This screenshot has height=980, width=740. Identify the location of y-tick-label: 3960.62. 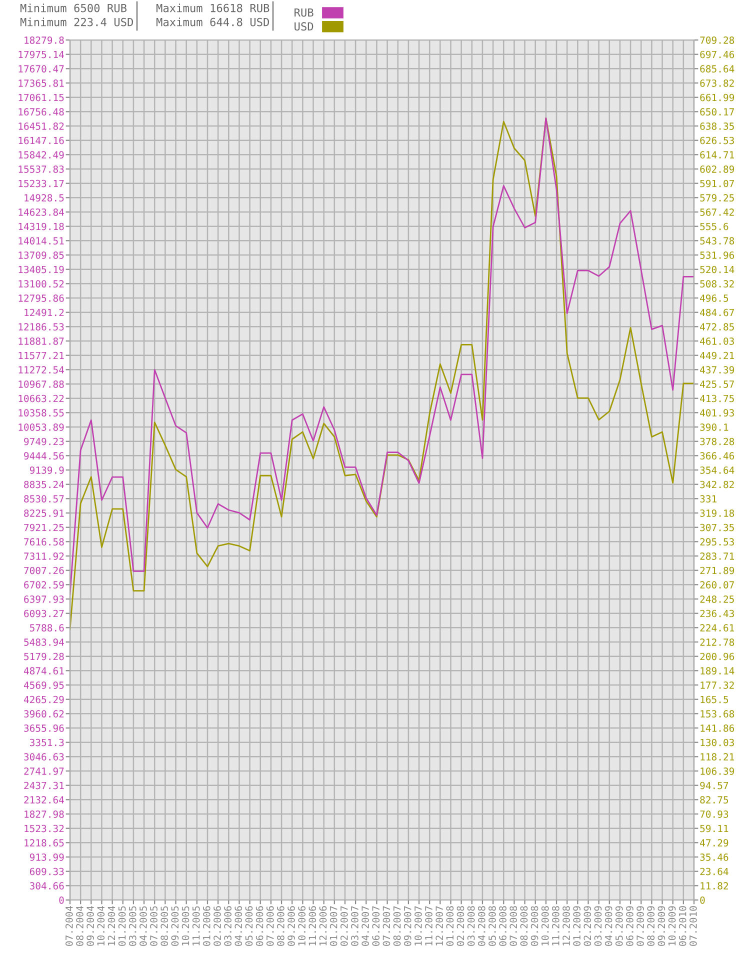
(44, 714).